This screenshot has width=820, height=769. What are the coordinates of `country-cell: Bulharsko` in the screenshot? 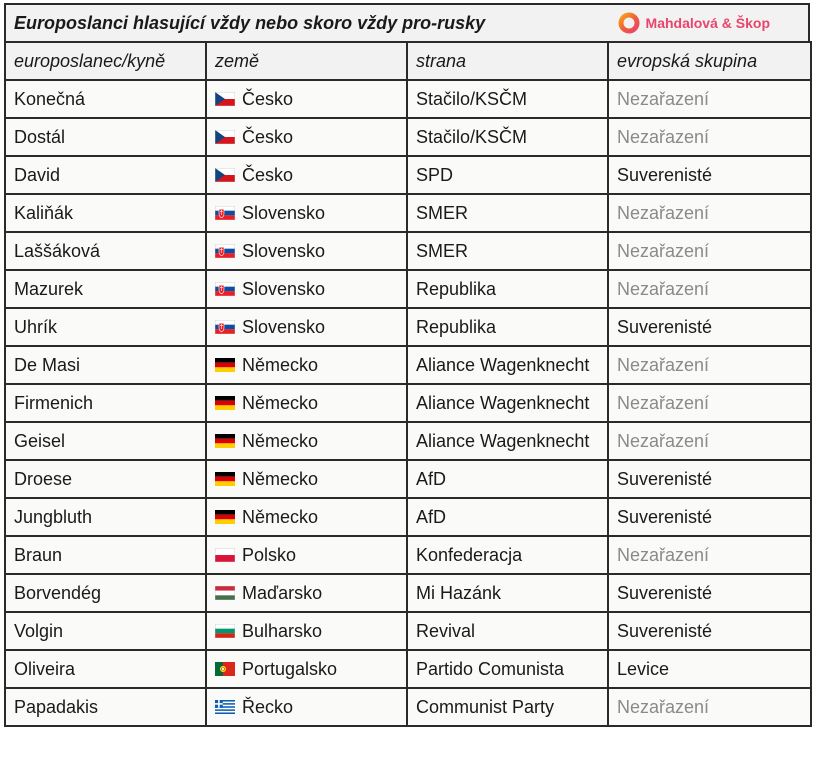 It's located at (306, 631).